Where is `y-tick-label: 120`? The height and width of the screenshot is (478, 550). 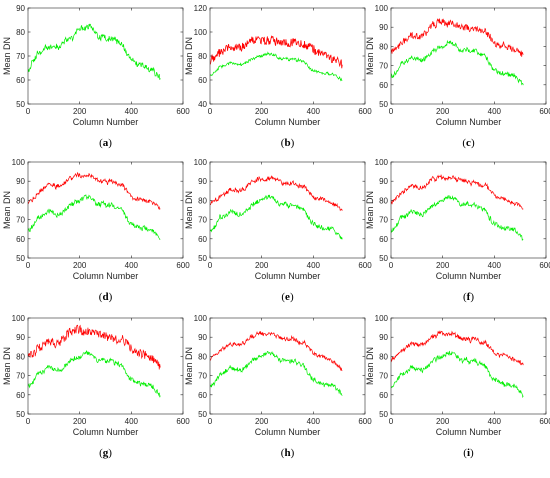
y-tick-label: 120 is located at coordinates (201, 8).